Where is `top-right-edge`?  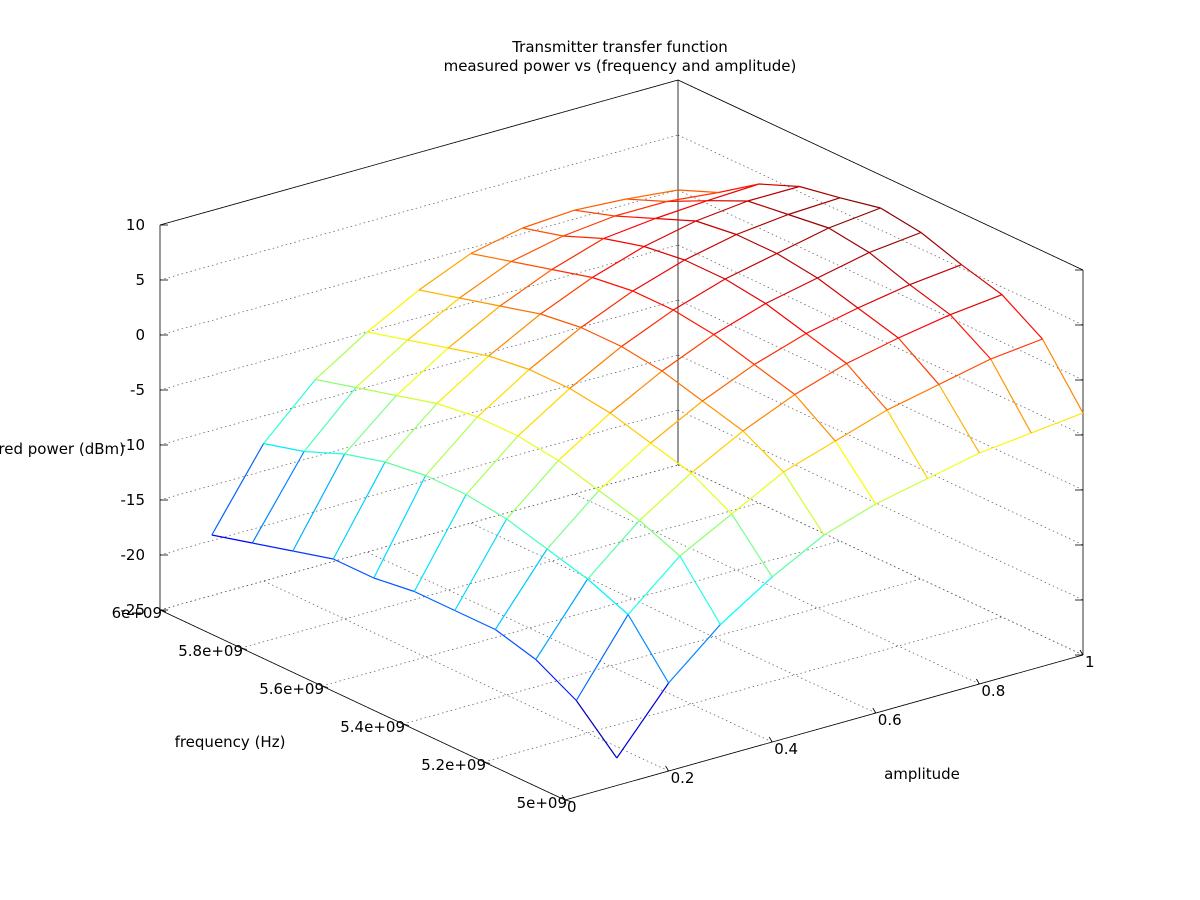
top-right-edge is located at coordinates (880, 175).